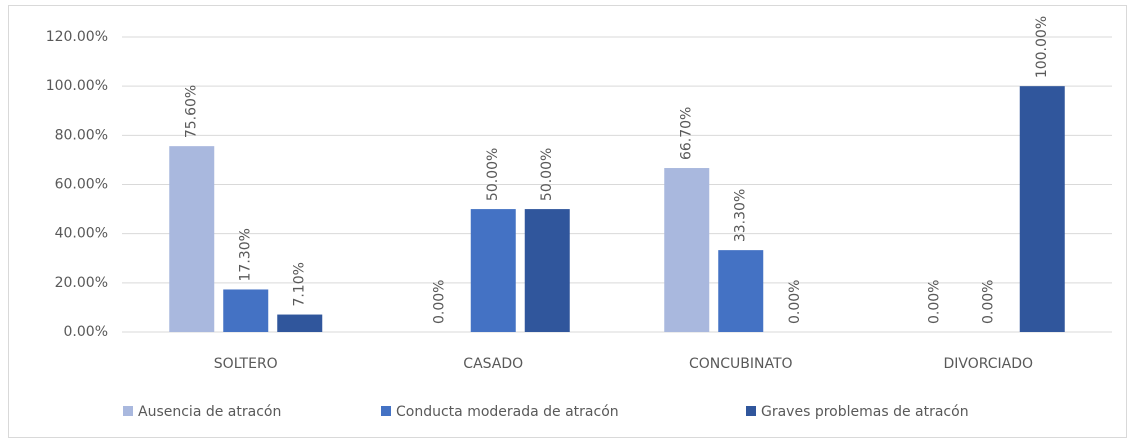  Describe the element at coordinates (741, 215) in the screenshot. I see `data-label: 33.30%` at that location.